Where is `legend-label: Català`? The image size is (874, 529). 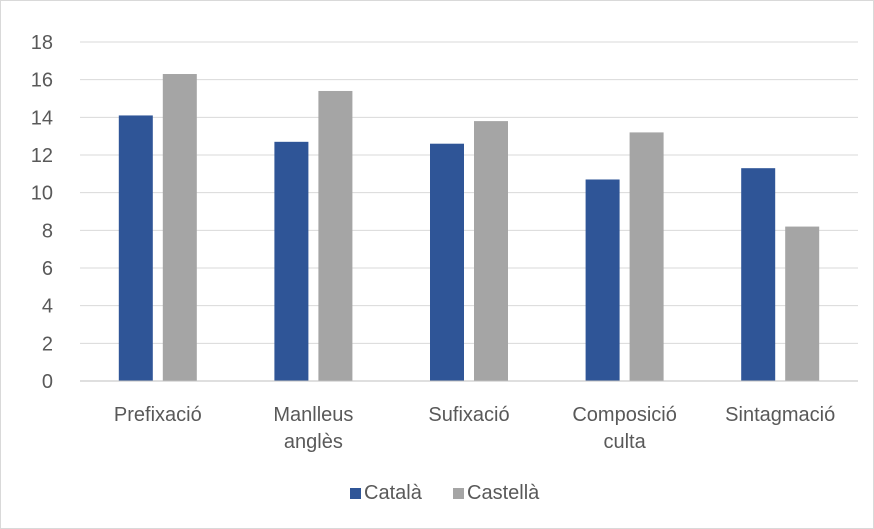 legend-label: Català is located at coordinates (393, 493).